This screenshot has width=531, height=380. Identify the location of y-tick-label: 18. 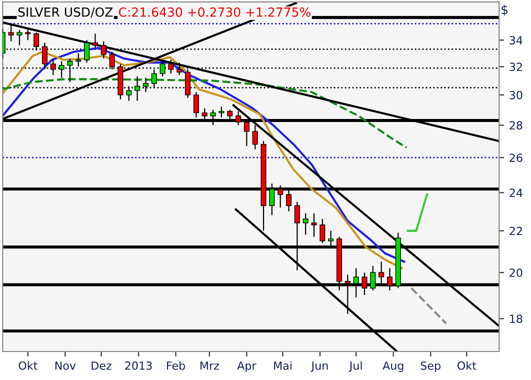
(516, 319).